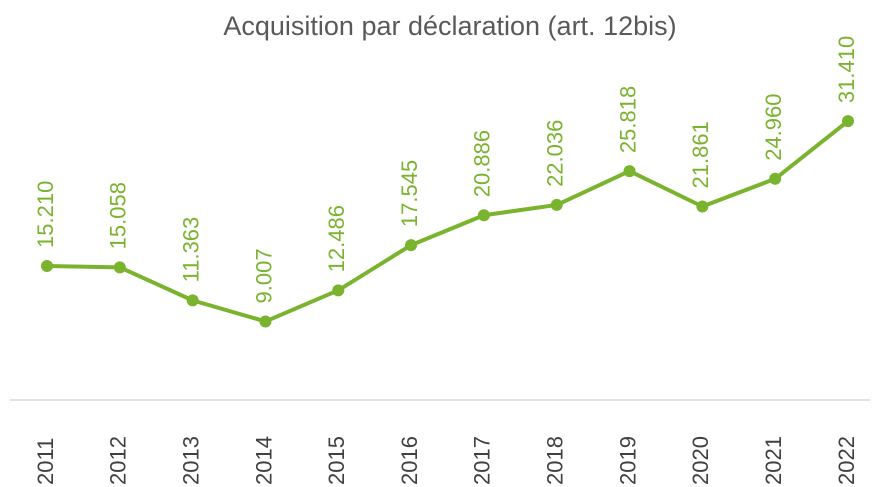  Describe the element at coordinates (336, 238) in the screenshot. I see `data-label: 12.486` at that location.